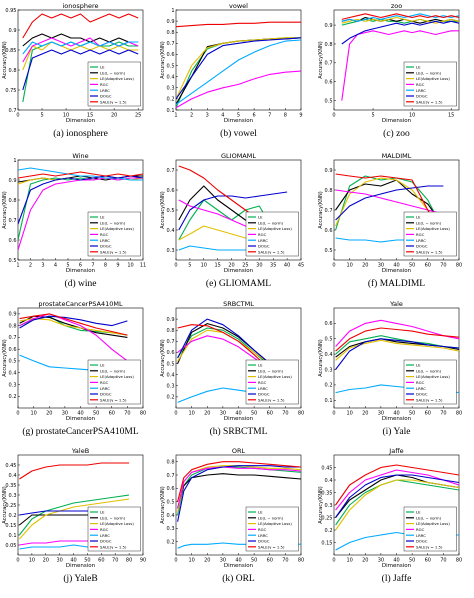 The height and width of the screenshot is (598, 474). What do you see at coordinates (239, 491) in the screenshot?
I see `series-line-le-l-norm-` at bounding box center [239, 491].